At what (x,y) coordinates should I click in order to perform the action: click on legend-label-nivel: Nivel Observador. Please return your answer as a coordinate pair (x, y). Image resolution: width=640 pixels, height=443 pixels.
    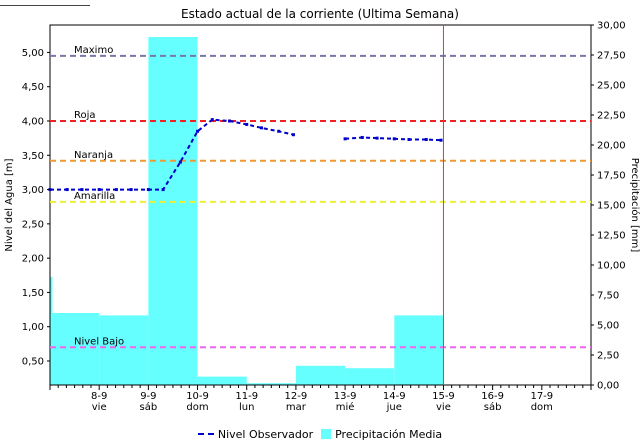
    Looking at the image, I should click on (265, 434).